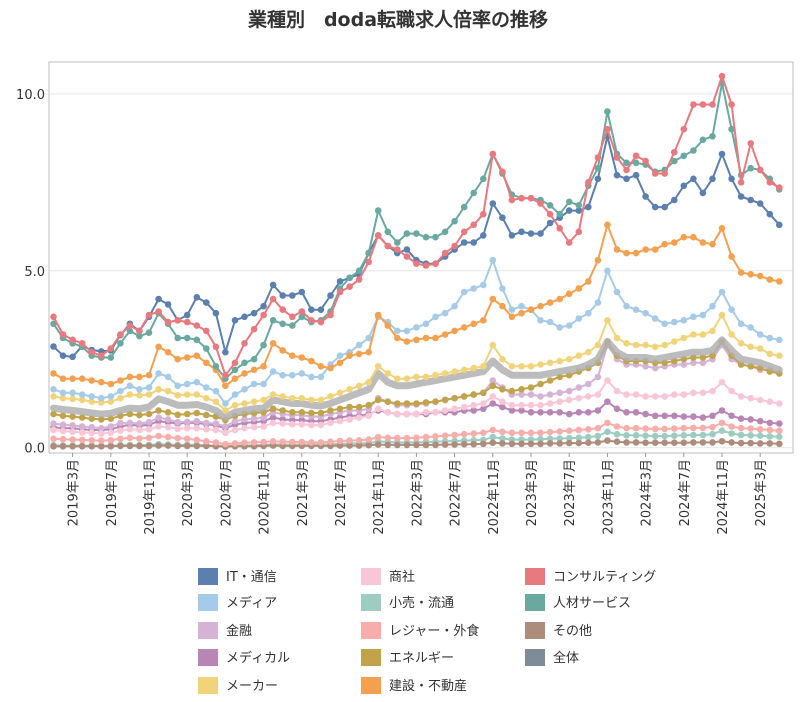 The width and height of the screenshot is (802, 702). I want to click on x-tick-label: 2022年7月, so click(456, 492).